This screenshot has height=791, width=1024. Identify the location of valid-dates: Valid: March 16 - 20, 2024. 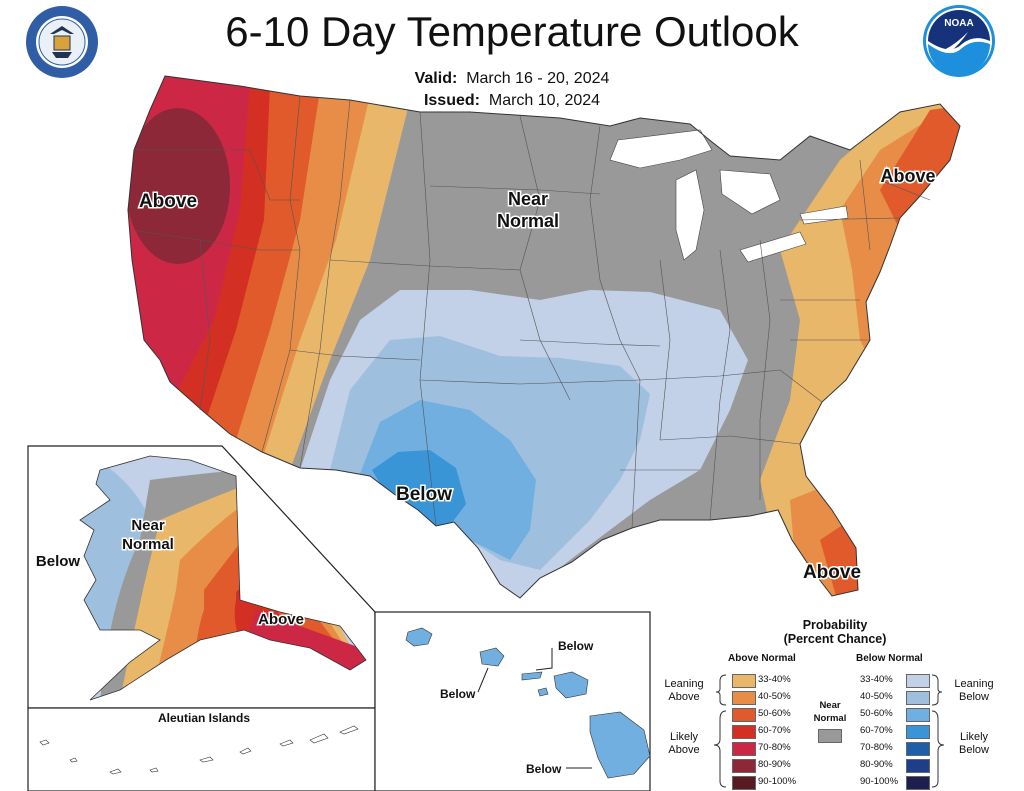
(512, 79).